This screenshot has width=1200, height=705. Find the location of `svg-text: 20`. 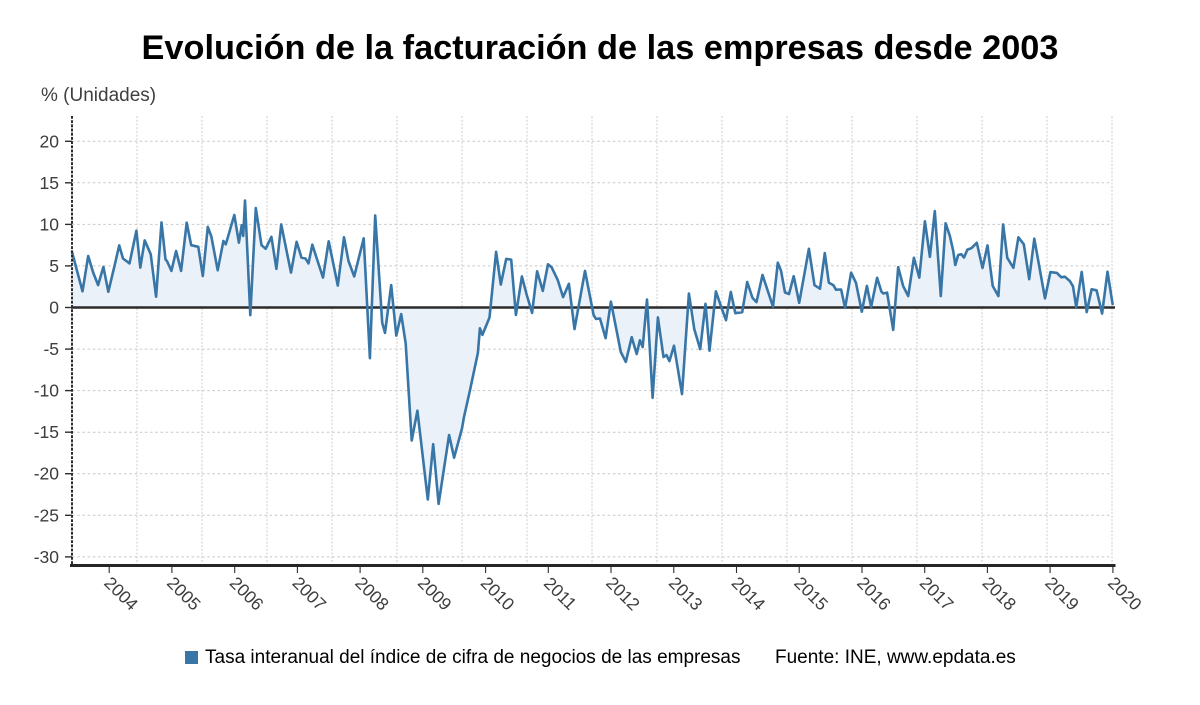

svg-text: 20 is located at coordinates (50, 141).